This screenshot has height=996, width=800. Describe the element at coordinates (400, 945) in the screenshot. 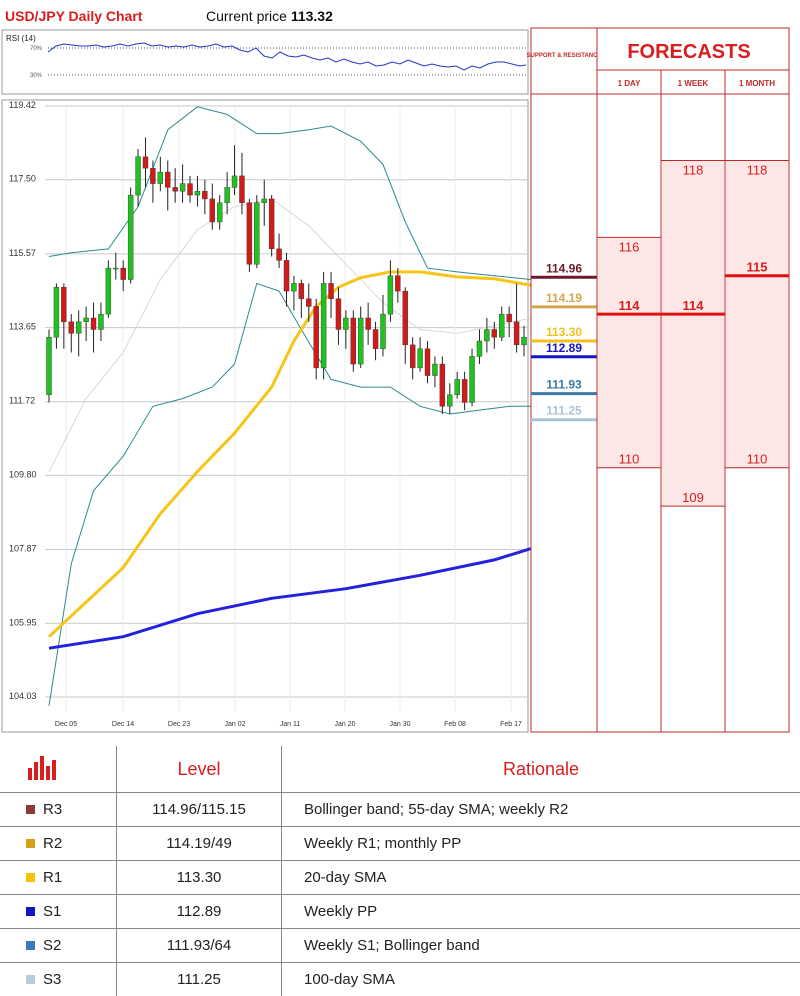

I see `levels-table-row: S2 111.93/64 Weekly S1; Bollinger band` at that location.